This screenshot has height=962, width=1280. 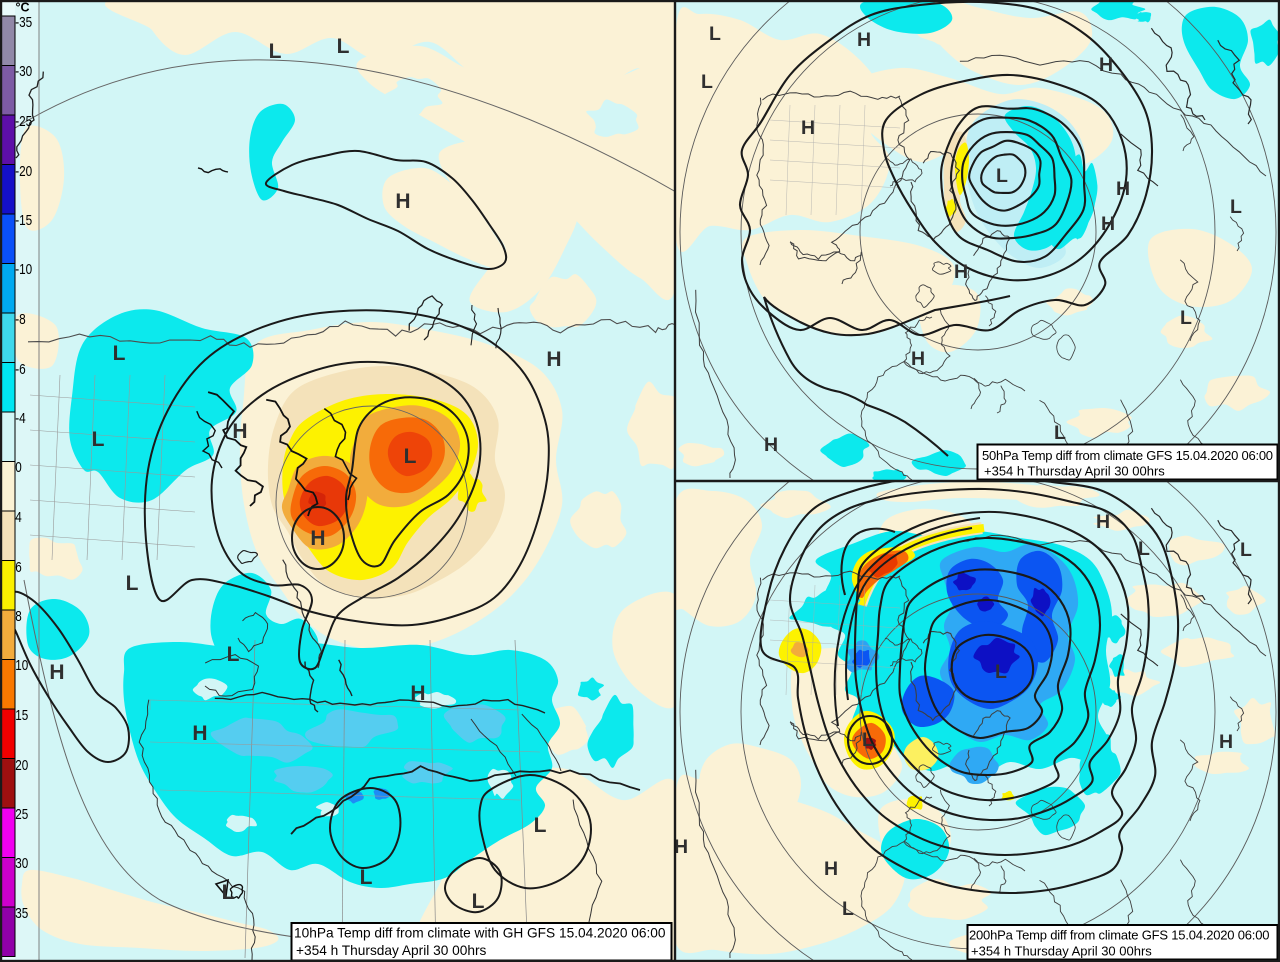 What do you see at coordinates (21, 765) in the screenshot?
I see `svg-text: 20` at bounding box center [21, 765].